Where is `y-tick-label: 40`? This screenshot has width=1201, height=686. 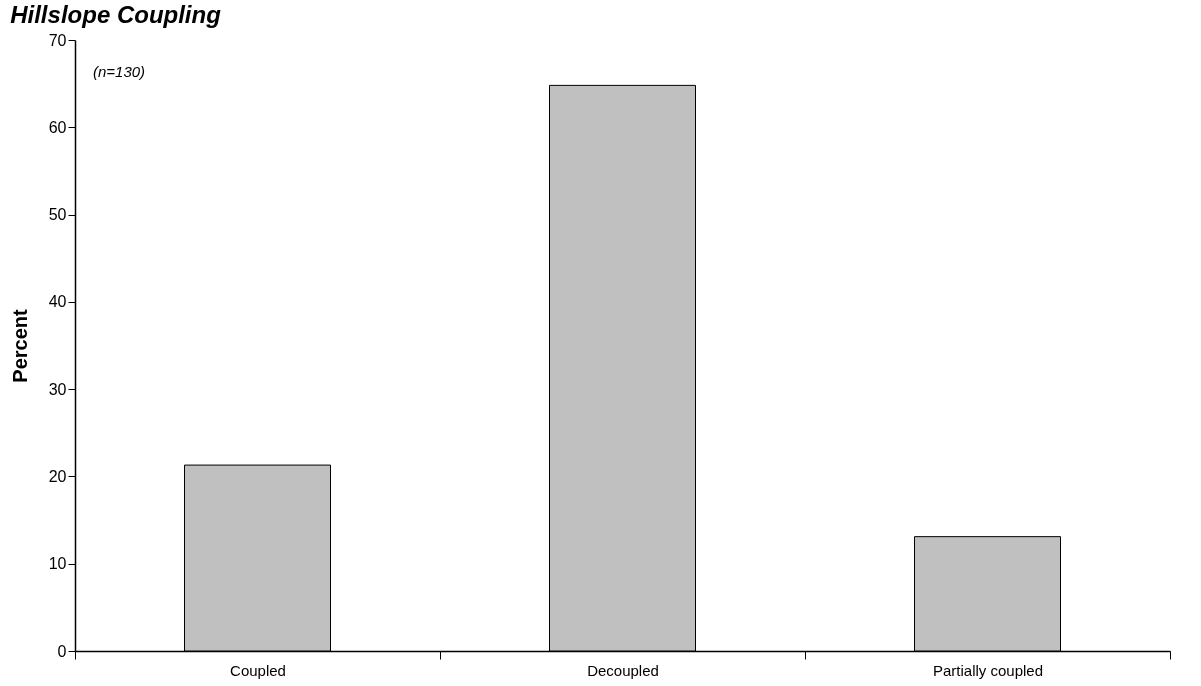 y-tick-label: 40 is located at coordinates (57, 302).